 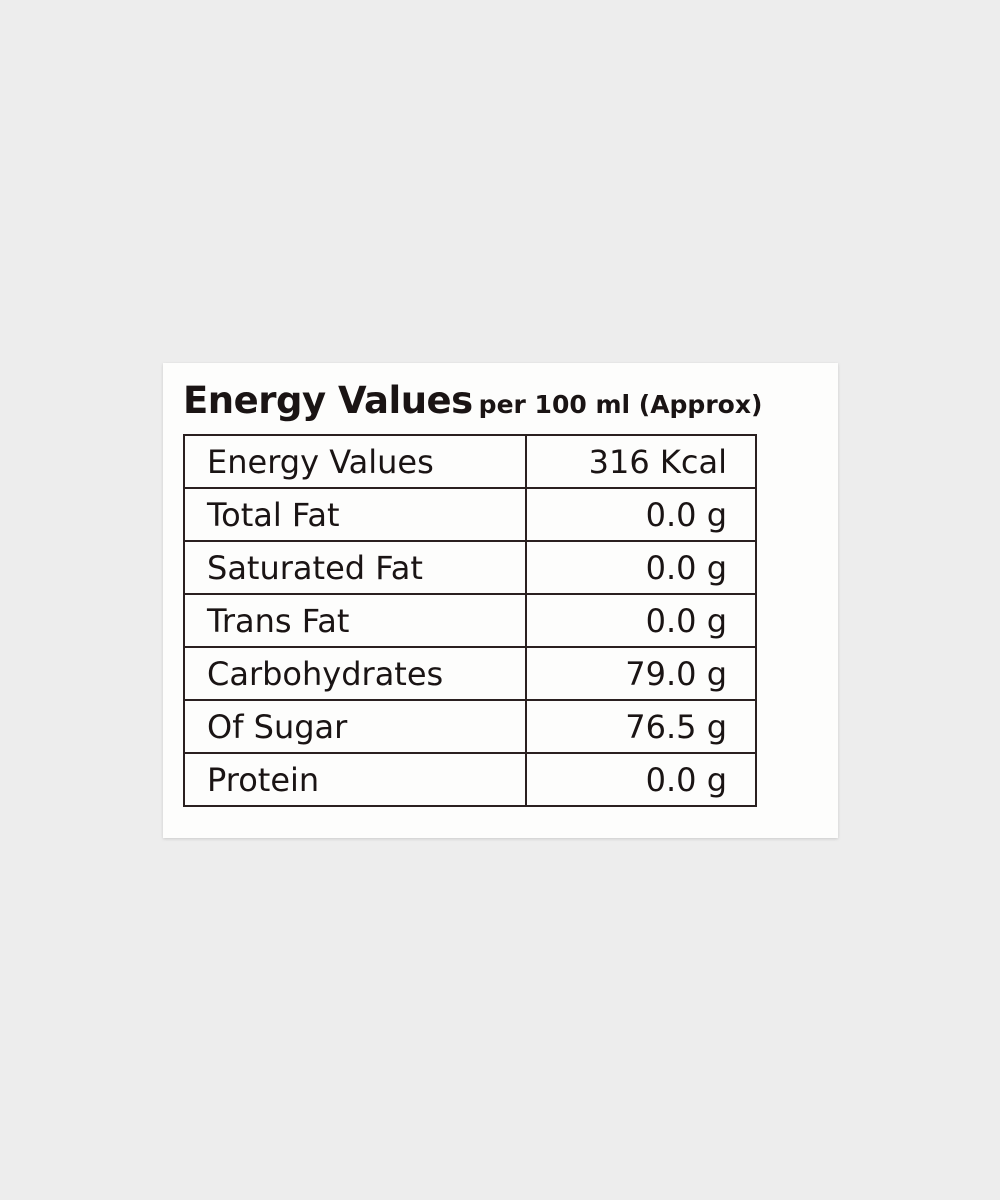 I want to click on nutrient-name: Total Fat, so click(x=355, y=514).